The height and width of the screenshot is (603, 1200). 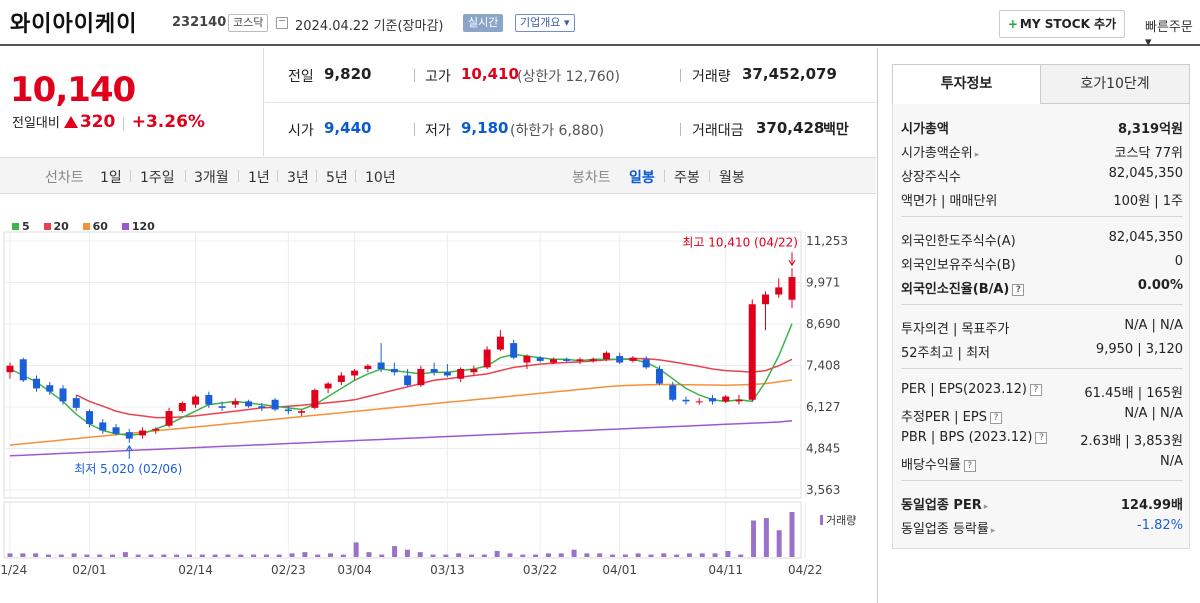 What do you see at coordinates (958, 241) in the screenshot?
I see `info-key: 외국인한도주식수(A)` at bounding box center [958, 241].